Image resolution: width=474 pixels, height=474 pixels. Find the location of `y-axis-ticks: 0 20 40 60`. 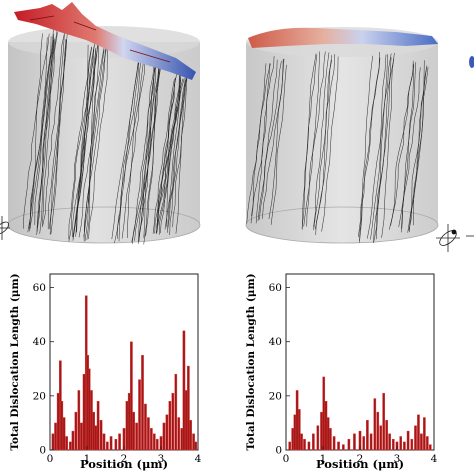

y-axis-ticks: 0 20 40 60 is located at coordinates (279, 369).